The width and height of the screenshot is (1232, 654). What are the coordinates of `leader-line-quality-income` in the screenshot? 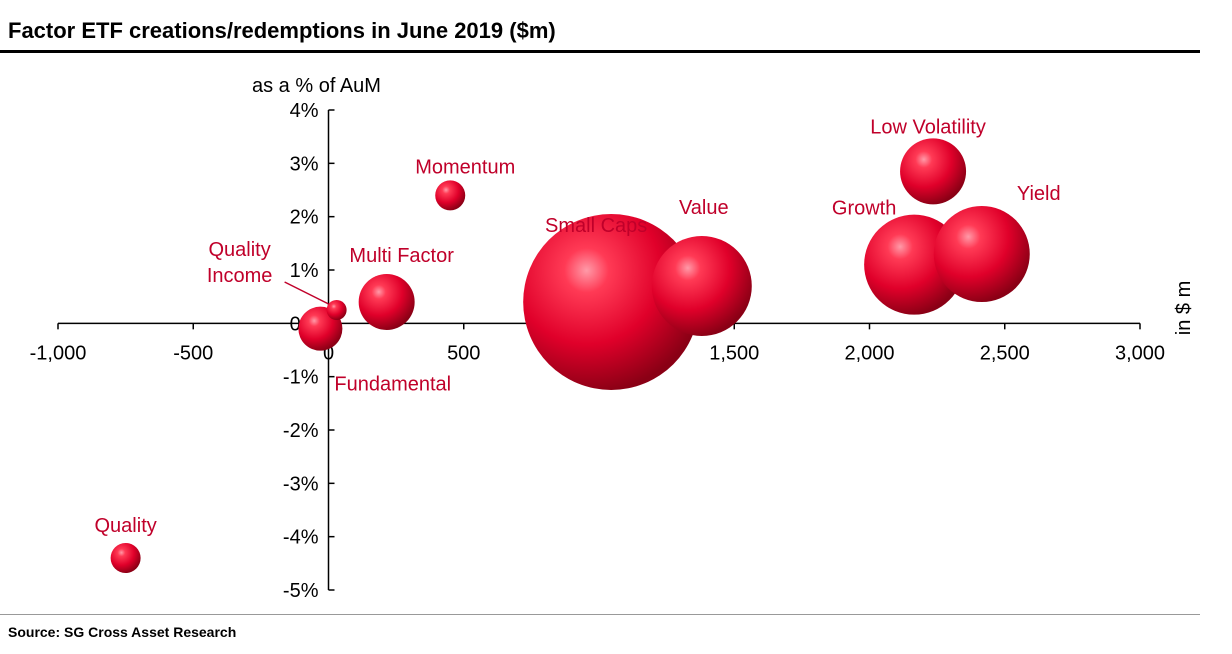 It's located at (306, 293).